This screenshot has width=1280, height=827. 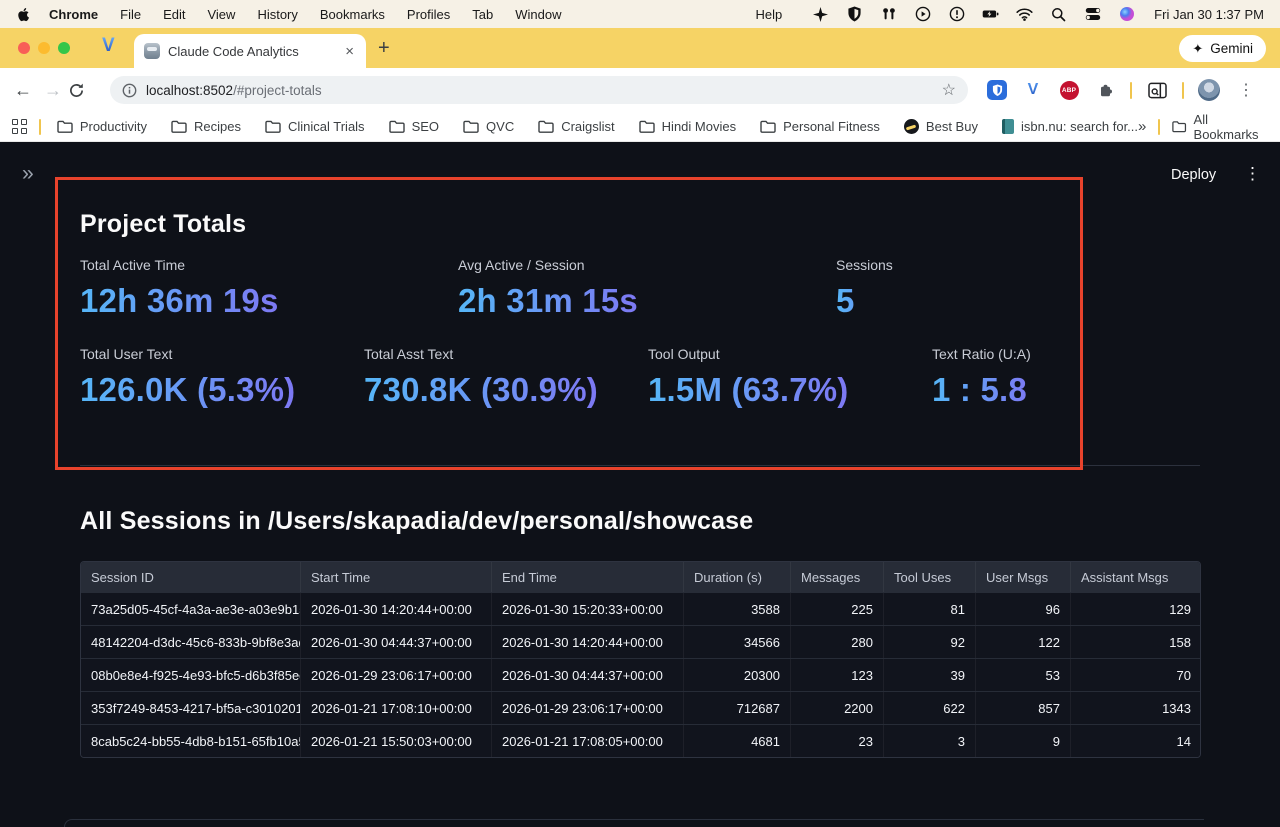 What do you see at coordinates (956, 14) in the screenshot?
I see `status-circle-icon` at bounding box center [956, 14].